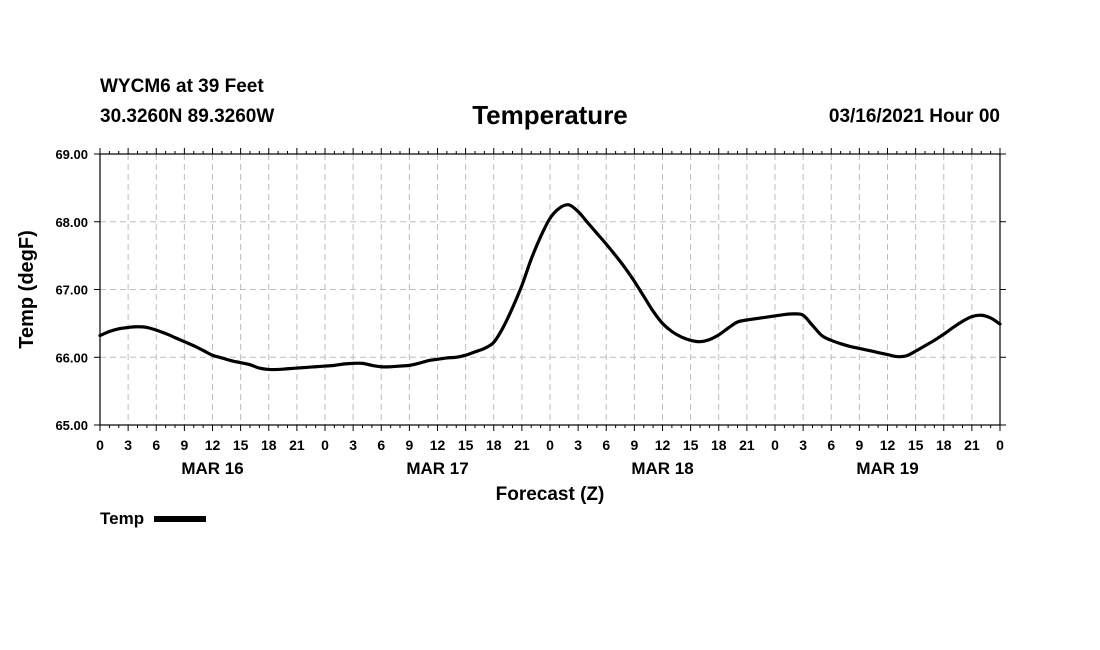 The image size is (1100, 650). What do you see at coordinates (182, 86) in the screenshot?
I see `station-label: WYCM6 at 39 Feet` at bounding box center [182, 86].